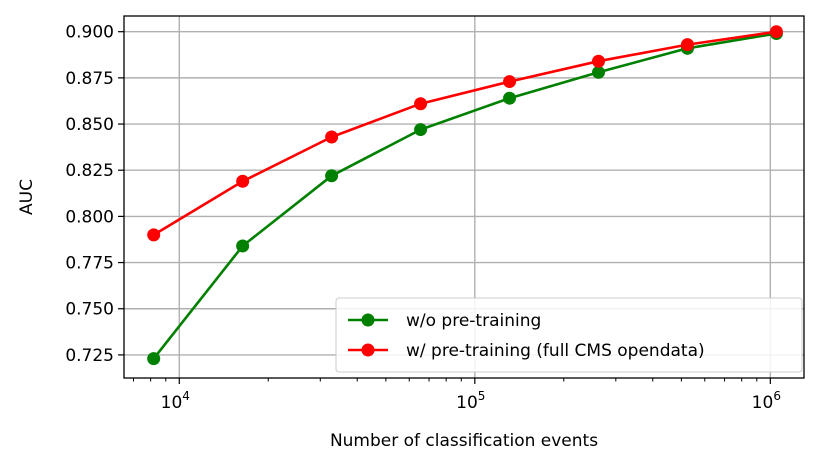 The height and width of the screenshot is (468, 830). What do you see at coordinates (464, 441) in the screenshot?
I see `x-axis-label: Number of classification events` at bounding box center [464, 441].